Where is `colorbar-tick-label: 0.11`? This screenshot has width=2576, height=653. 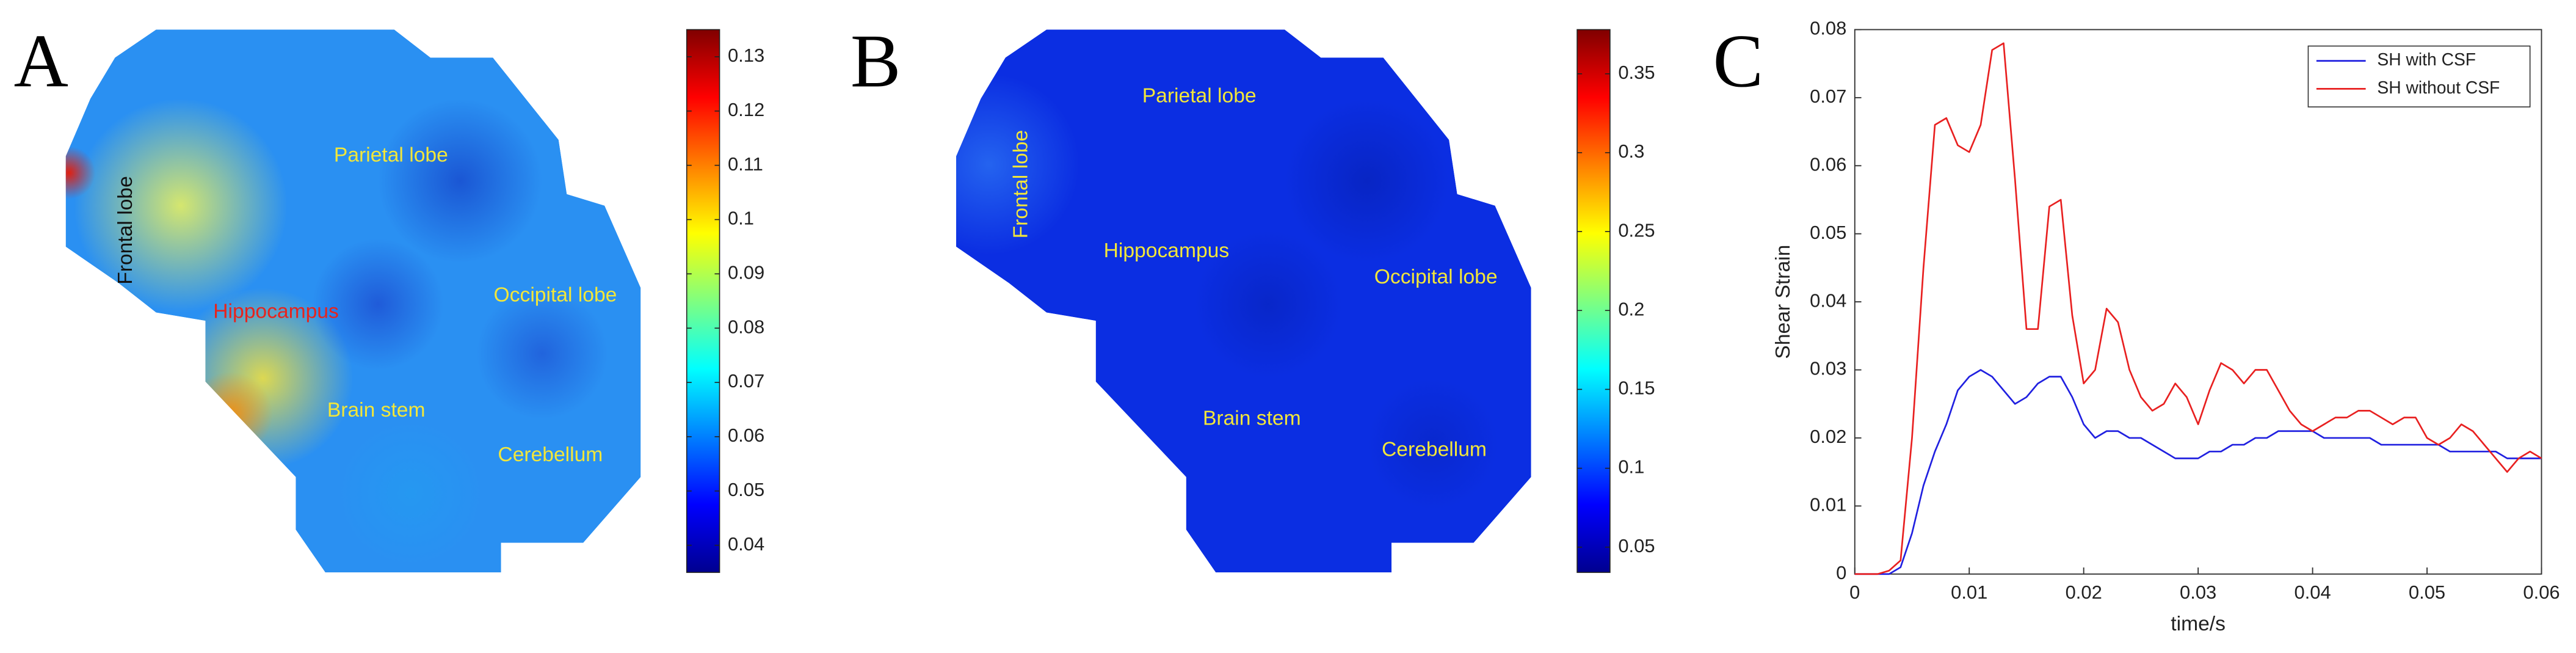 colorbar-tick-label: 0.11 is located at coordinates (745, 164).